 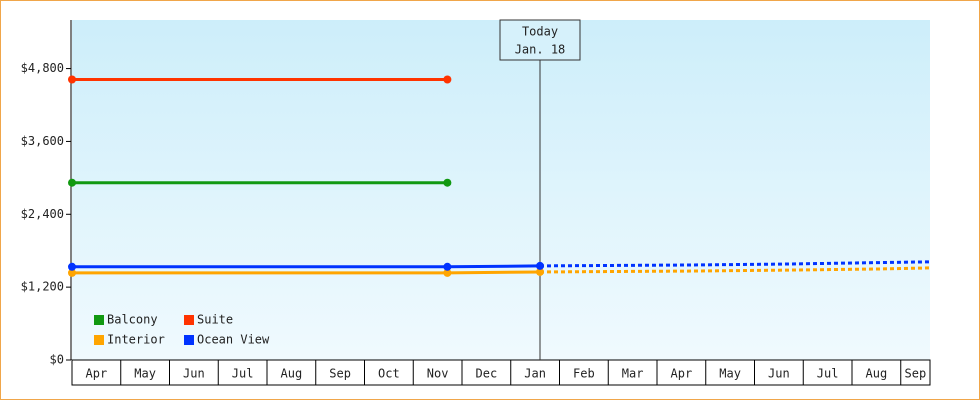 What do you see at coordinates (633, 374) in the screenshot?
I see `x-tick-label: Mar` at bounding box center [633, 374].